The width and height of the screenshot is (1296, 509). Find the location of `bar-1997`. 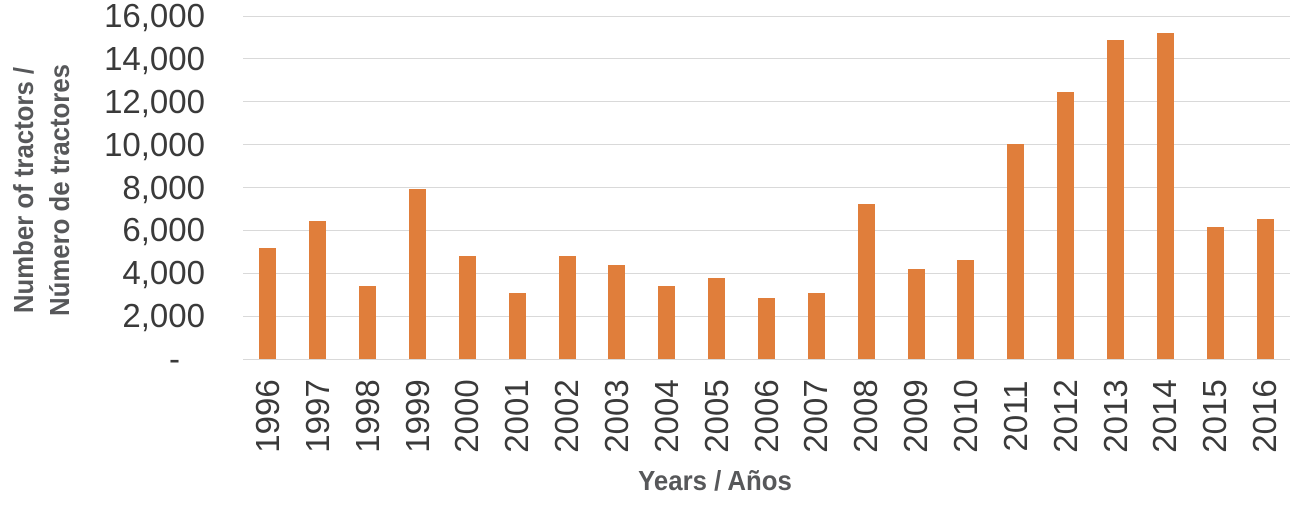

bar-1997 is located at coordinates (318, 289).